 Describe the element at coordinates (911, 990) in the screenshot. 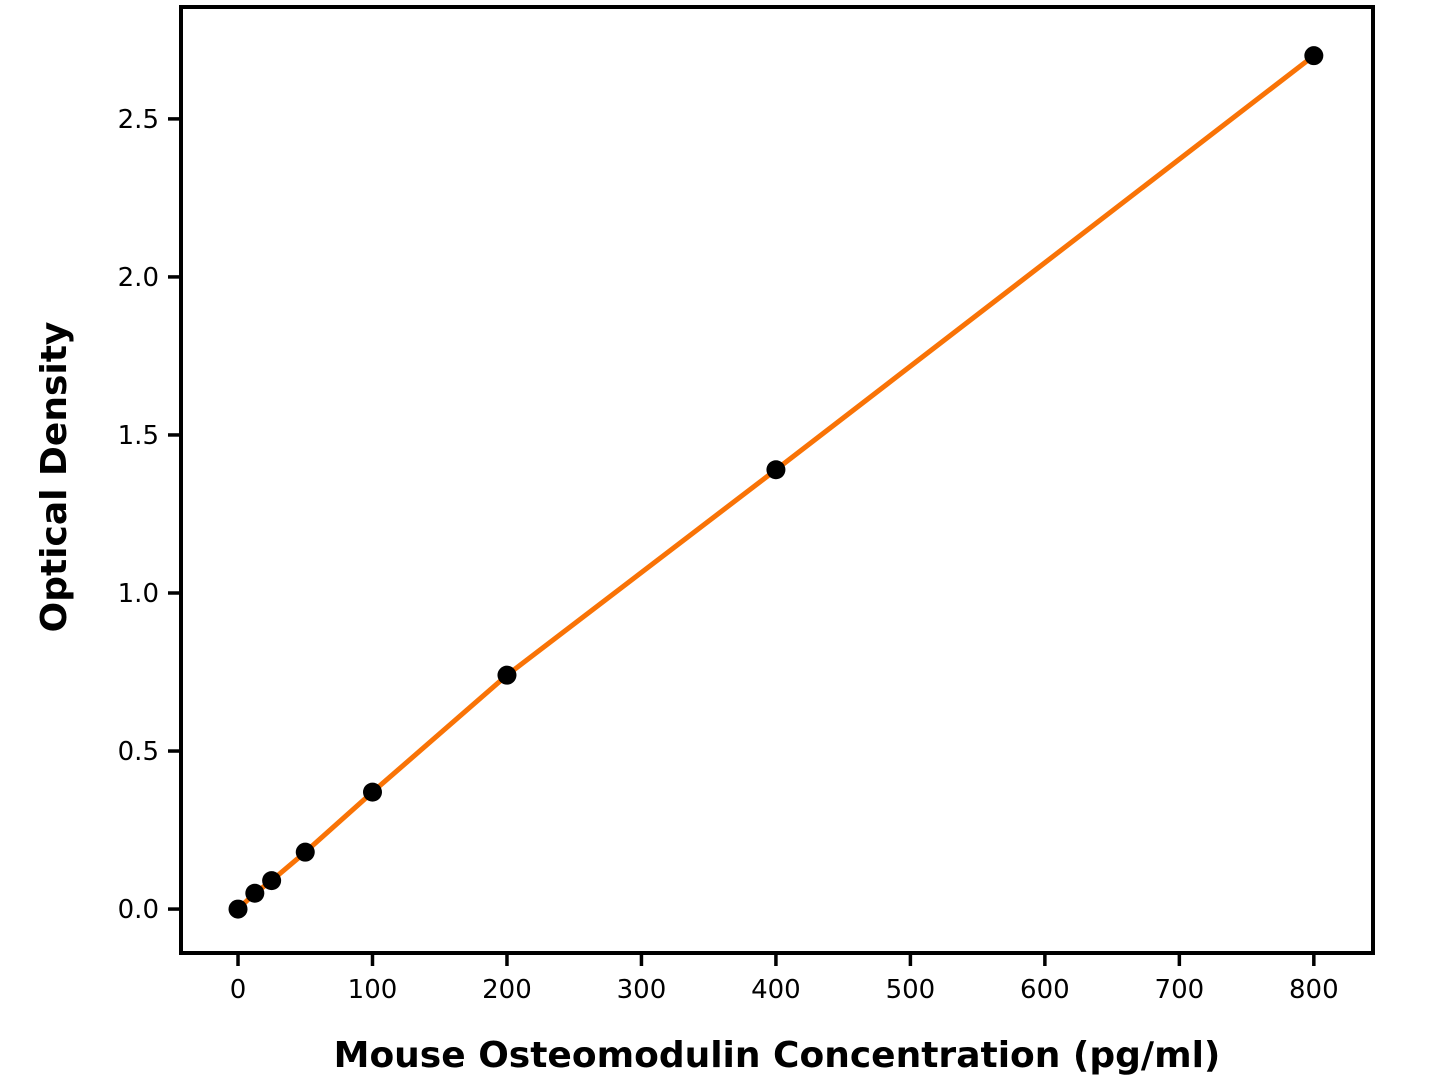

I see `x-tick-label: 500` at that location.